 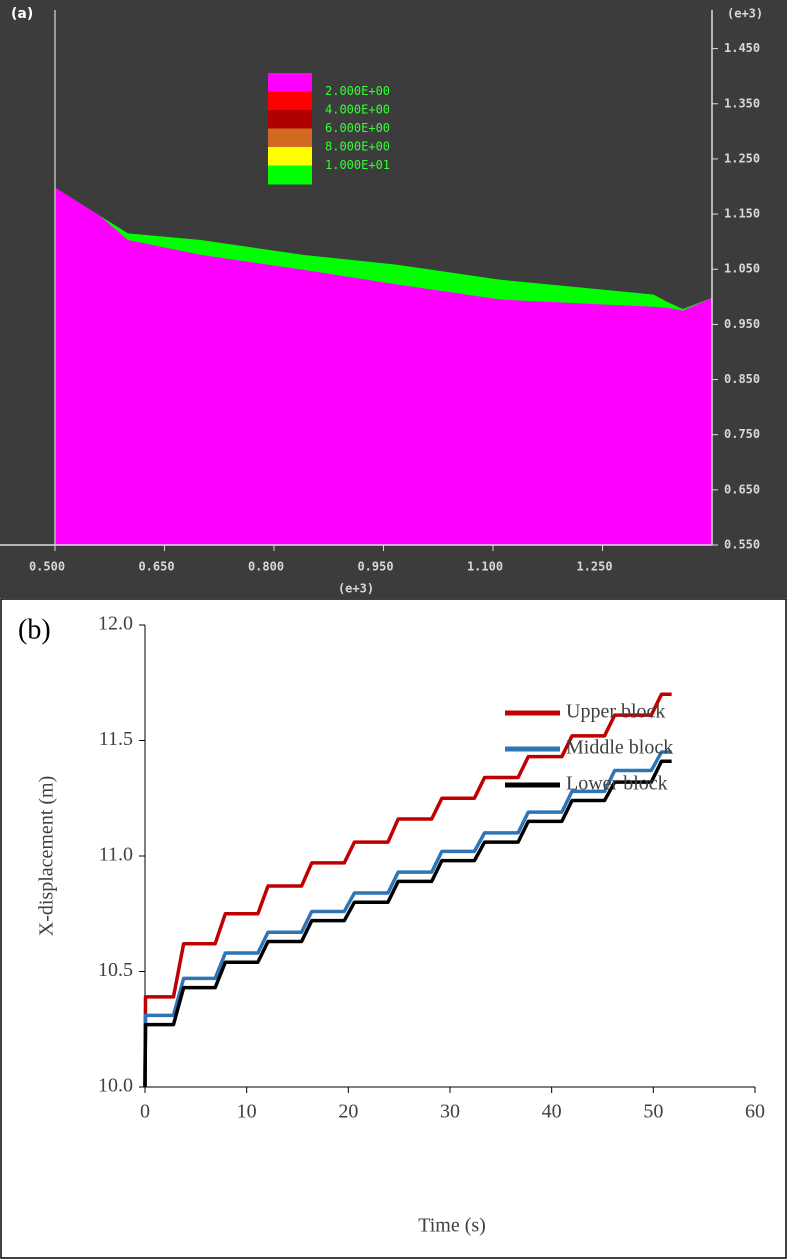 What do you see at coordinates (357, 110) in the screenshot?
I see `legend-label: 4.000E+00` at bounding box center [357, 110].